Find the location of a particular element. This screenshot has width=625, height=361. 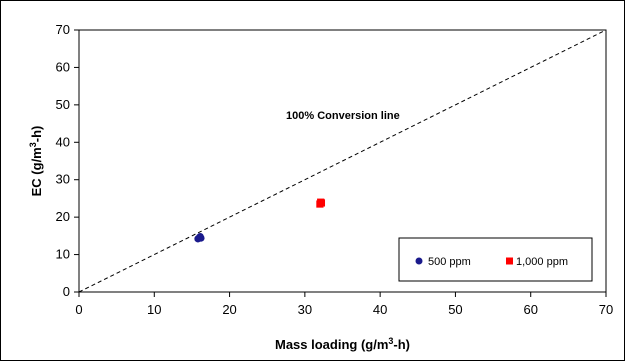

y-tick-label: 60 is located at coordinates (63, 66).